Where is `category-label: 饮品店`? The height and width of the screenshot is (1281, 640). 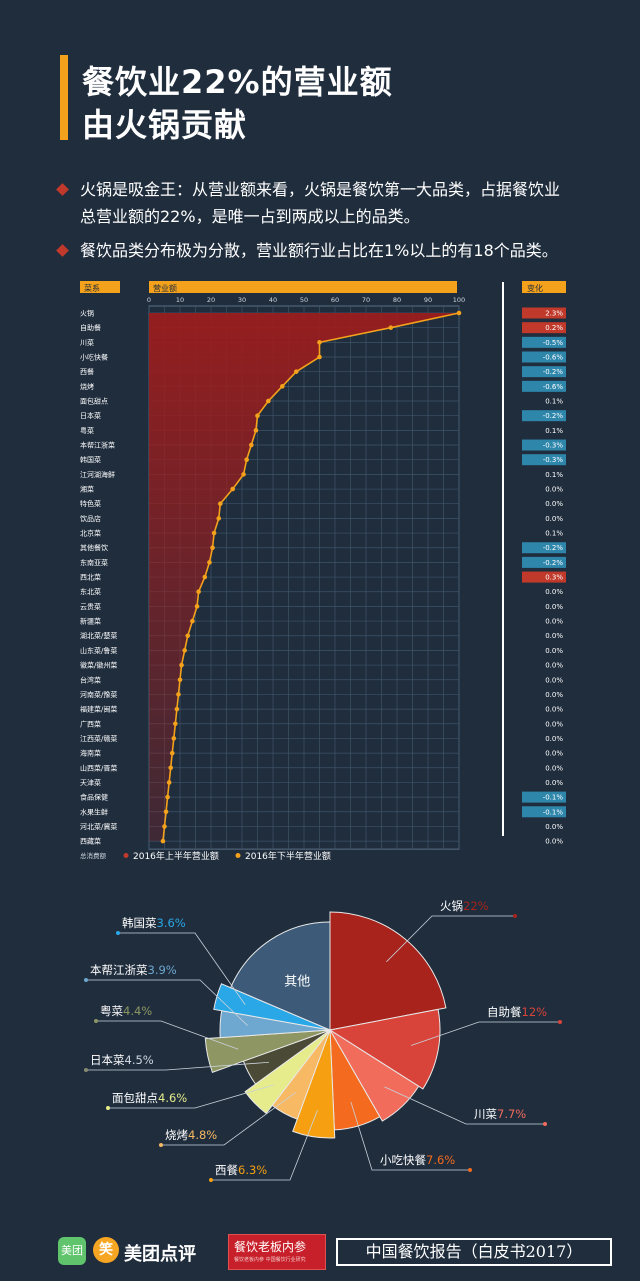
category-label: 饮品店 is located at coordinates (90, 518).